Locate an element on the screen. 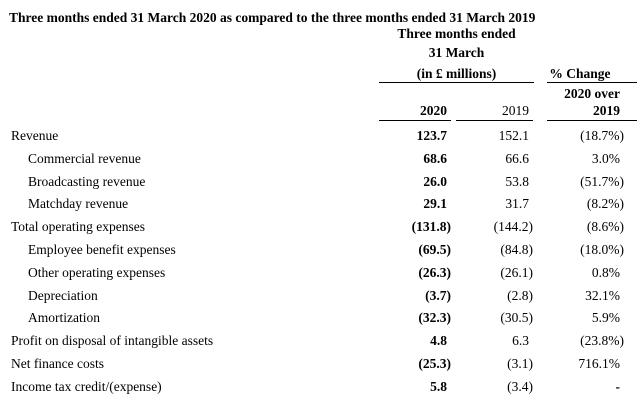 The height and width of the screenshot is (406, 640). value-pct-change: (18.0%) is located at coordinates (602, 249).